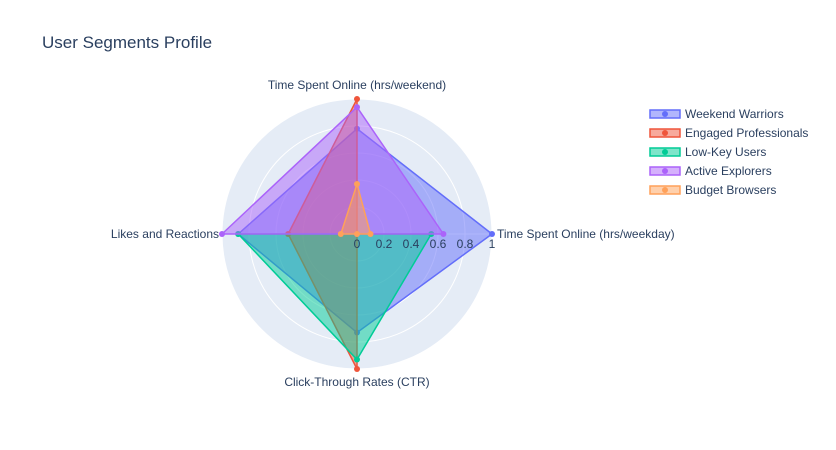  Describe the element at coordinates (127, 42) in the screenshot. I see `chart-title: User Segments Profile` at that location.